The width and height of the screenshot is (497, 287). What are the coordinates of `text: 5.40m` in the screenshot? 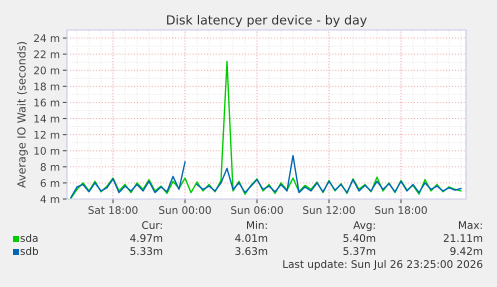 It's located at (359, 238).